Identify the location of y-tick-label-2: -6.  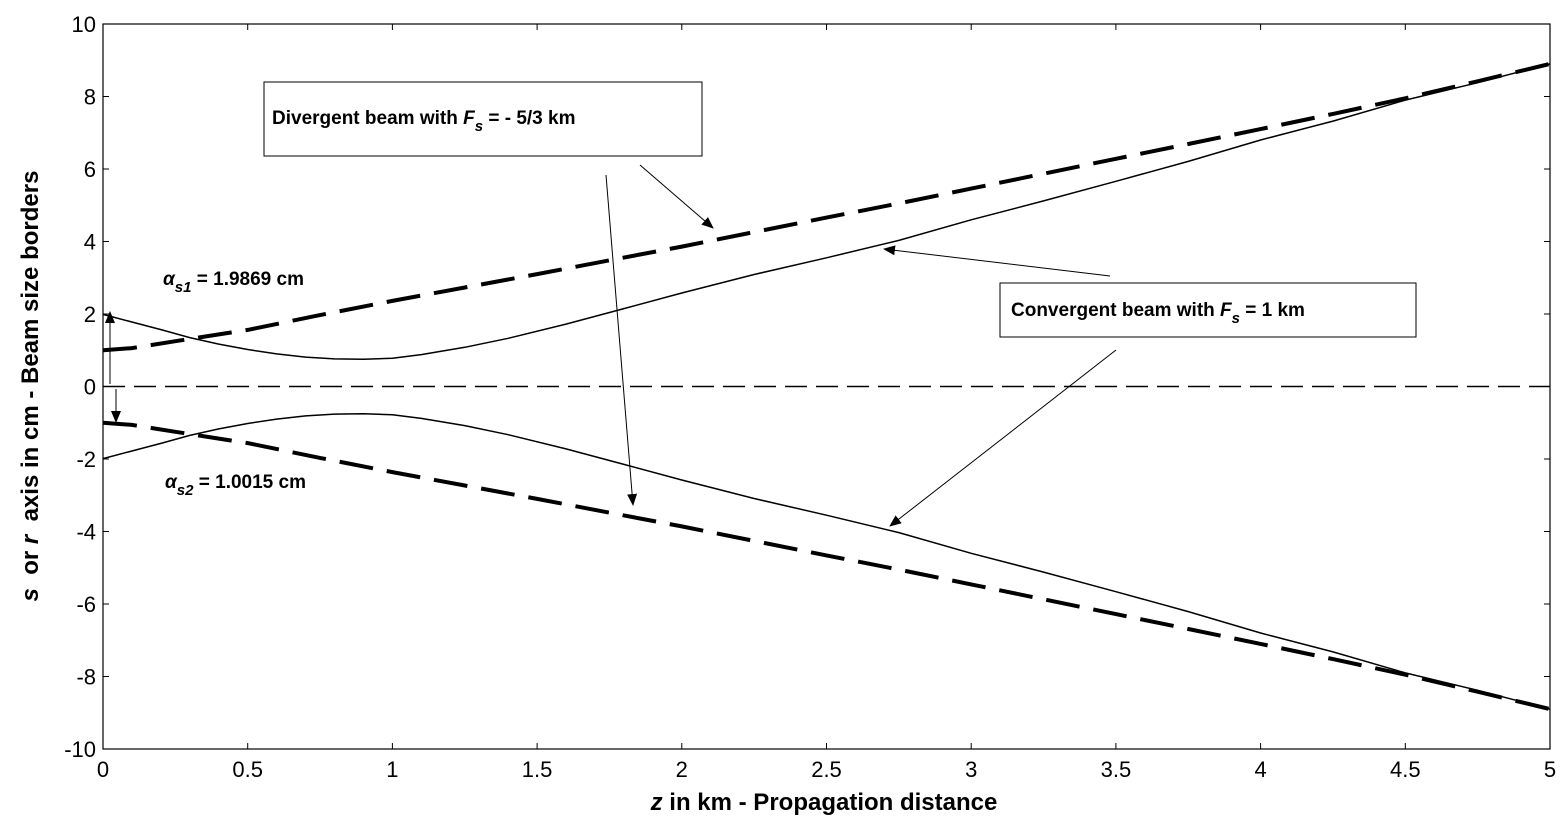
(86, 604).